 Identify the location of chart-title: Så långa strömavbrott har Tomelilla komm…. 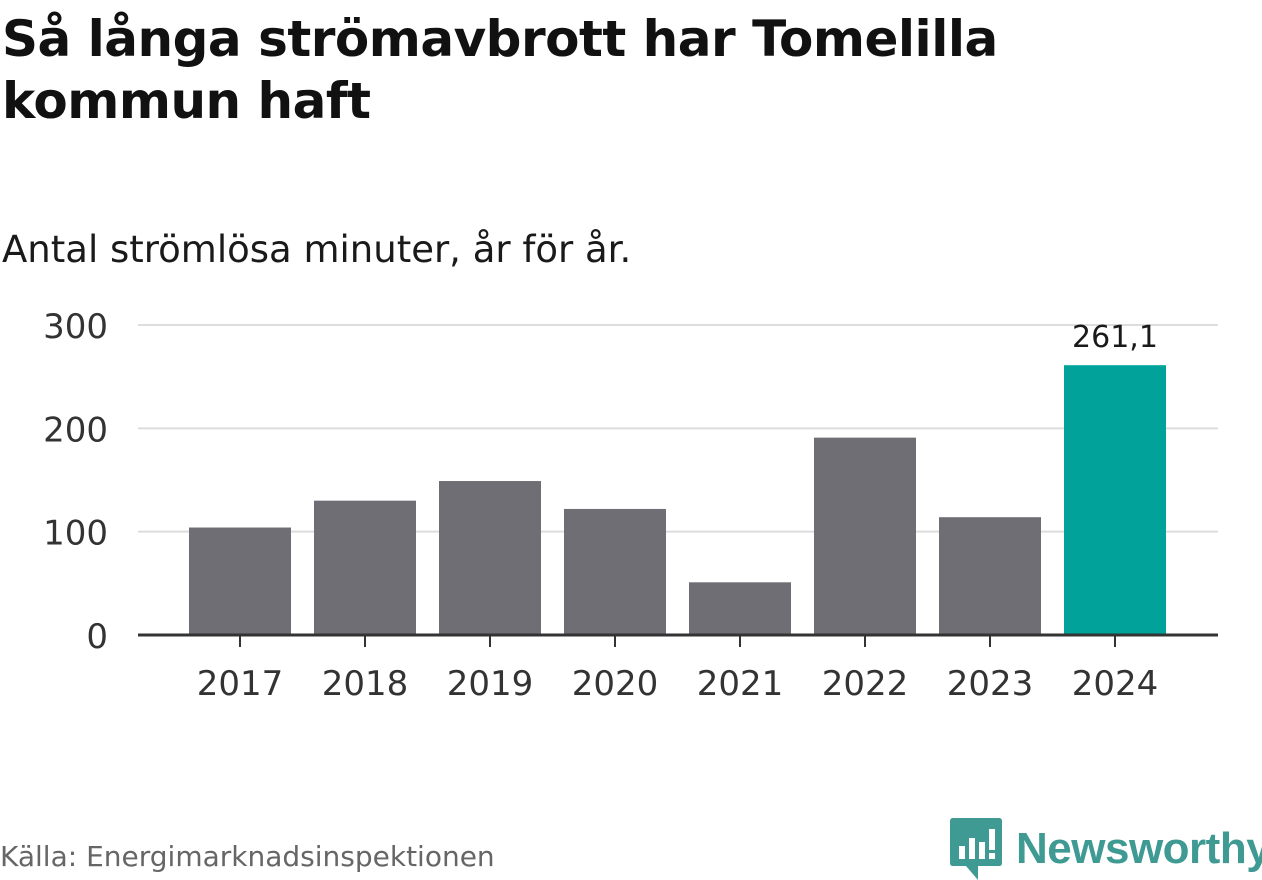
(500, 70).